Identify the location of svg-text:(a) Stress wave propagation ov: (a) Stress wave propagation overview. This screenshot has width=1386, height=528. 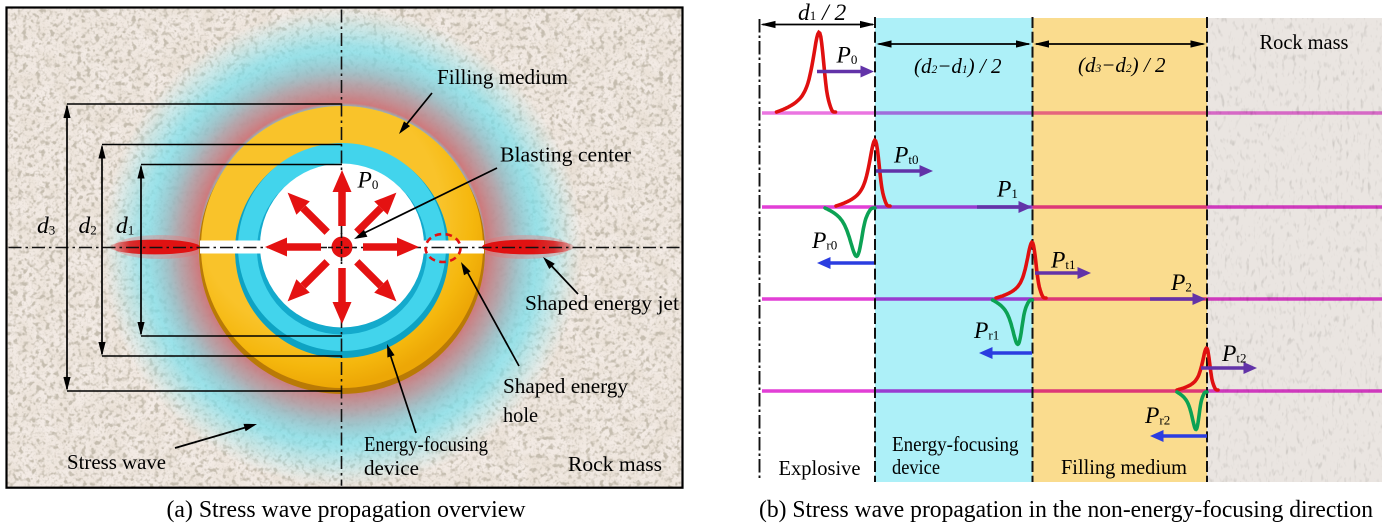
(347, 510).